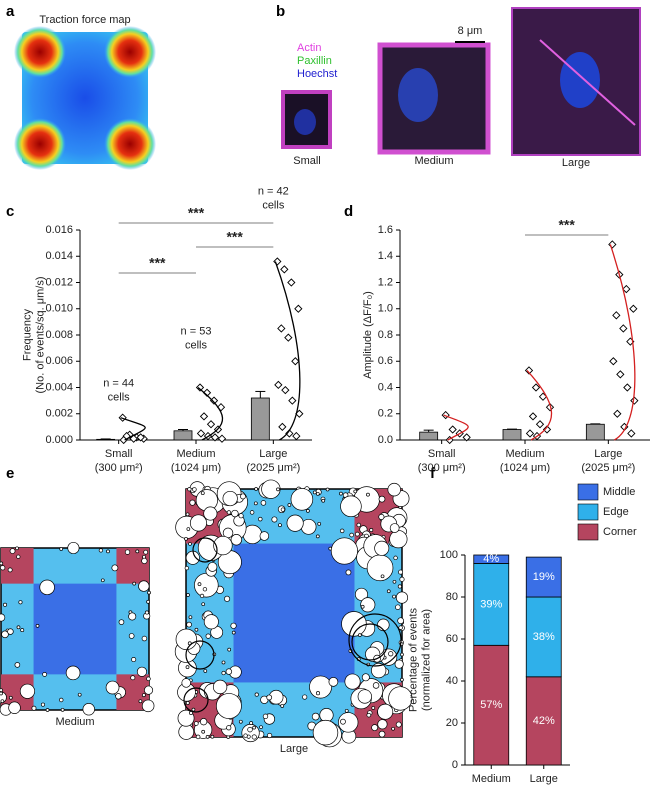 This screenshot has width=669, height=786. Describe the element at coordinates (59, 282) in the screenshot. I see `y-tick-label: 0.012` at that location.